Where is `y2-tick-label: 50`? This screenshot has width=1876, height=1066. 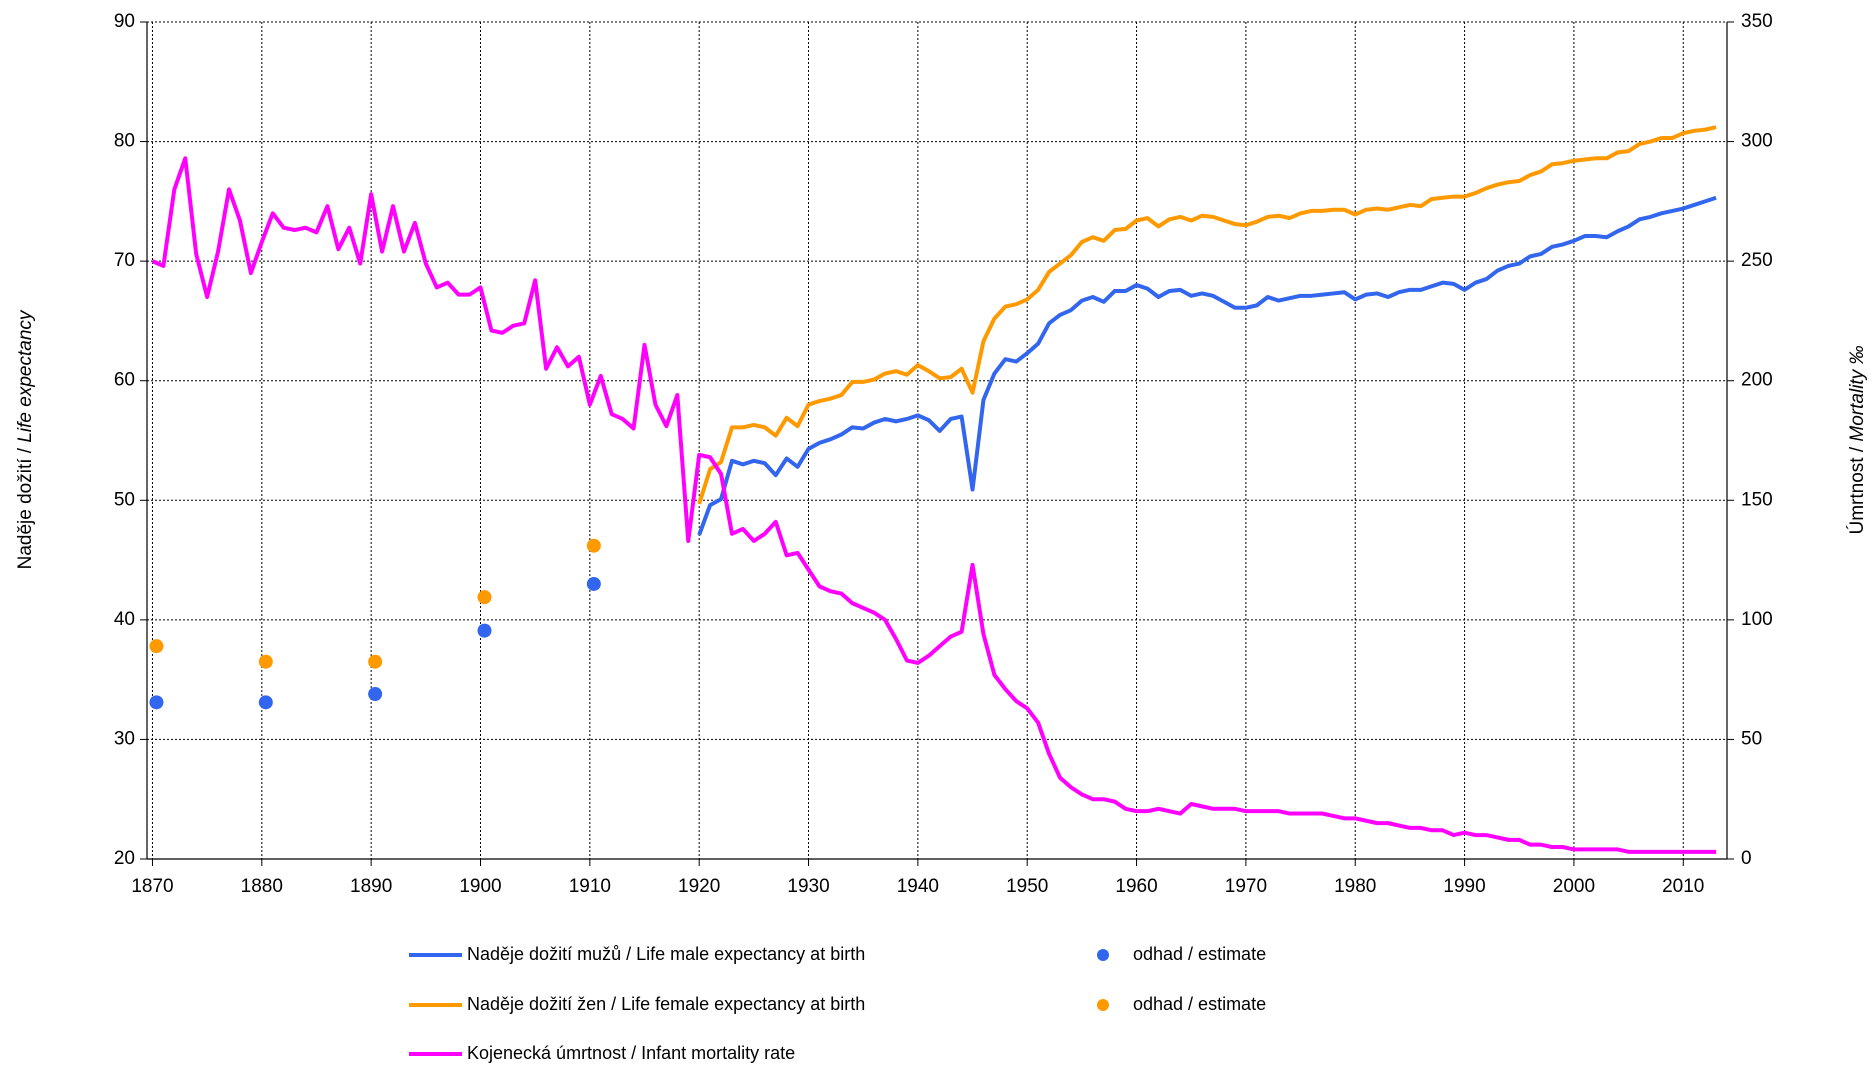
y2-tick-label: 50 is located at coordinates (1751, 738).